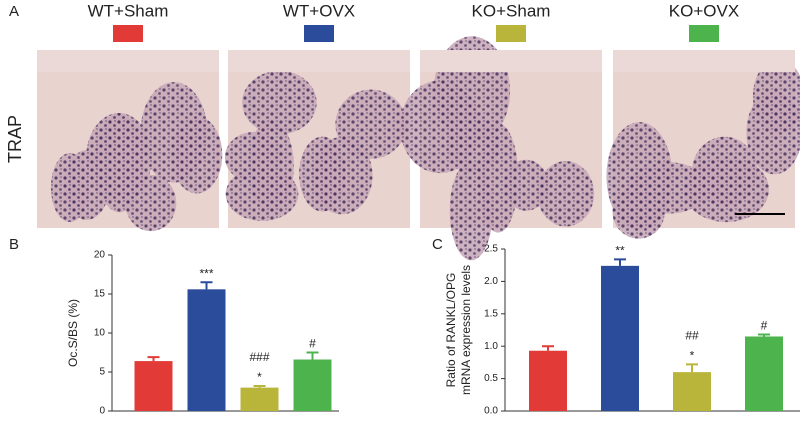 The image size is (800, 422). I want to click on y-tick-label: 2.5, so click(491, 249).